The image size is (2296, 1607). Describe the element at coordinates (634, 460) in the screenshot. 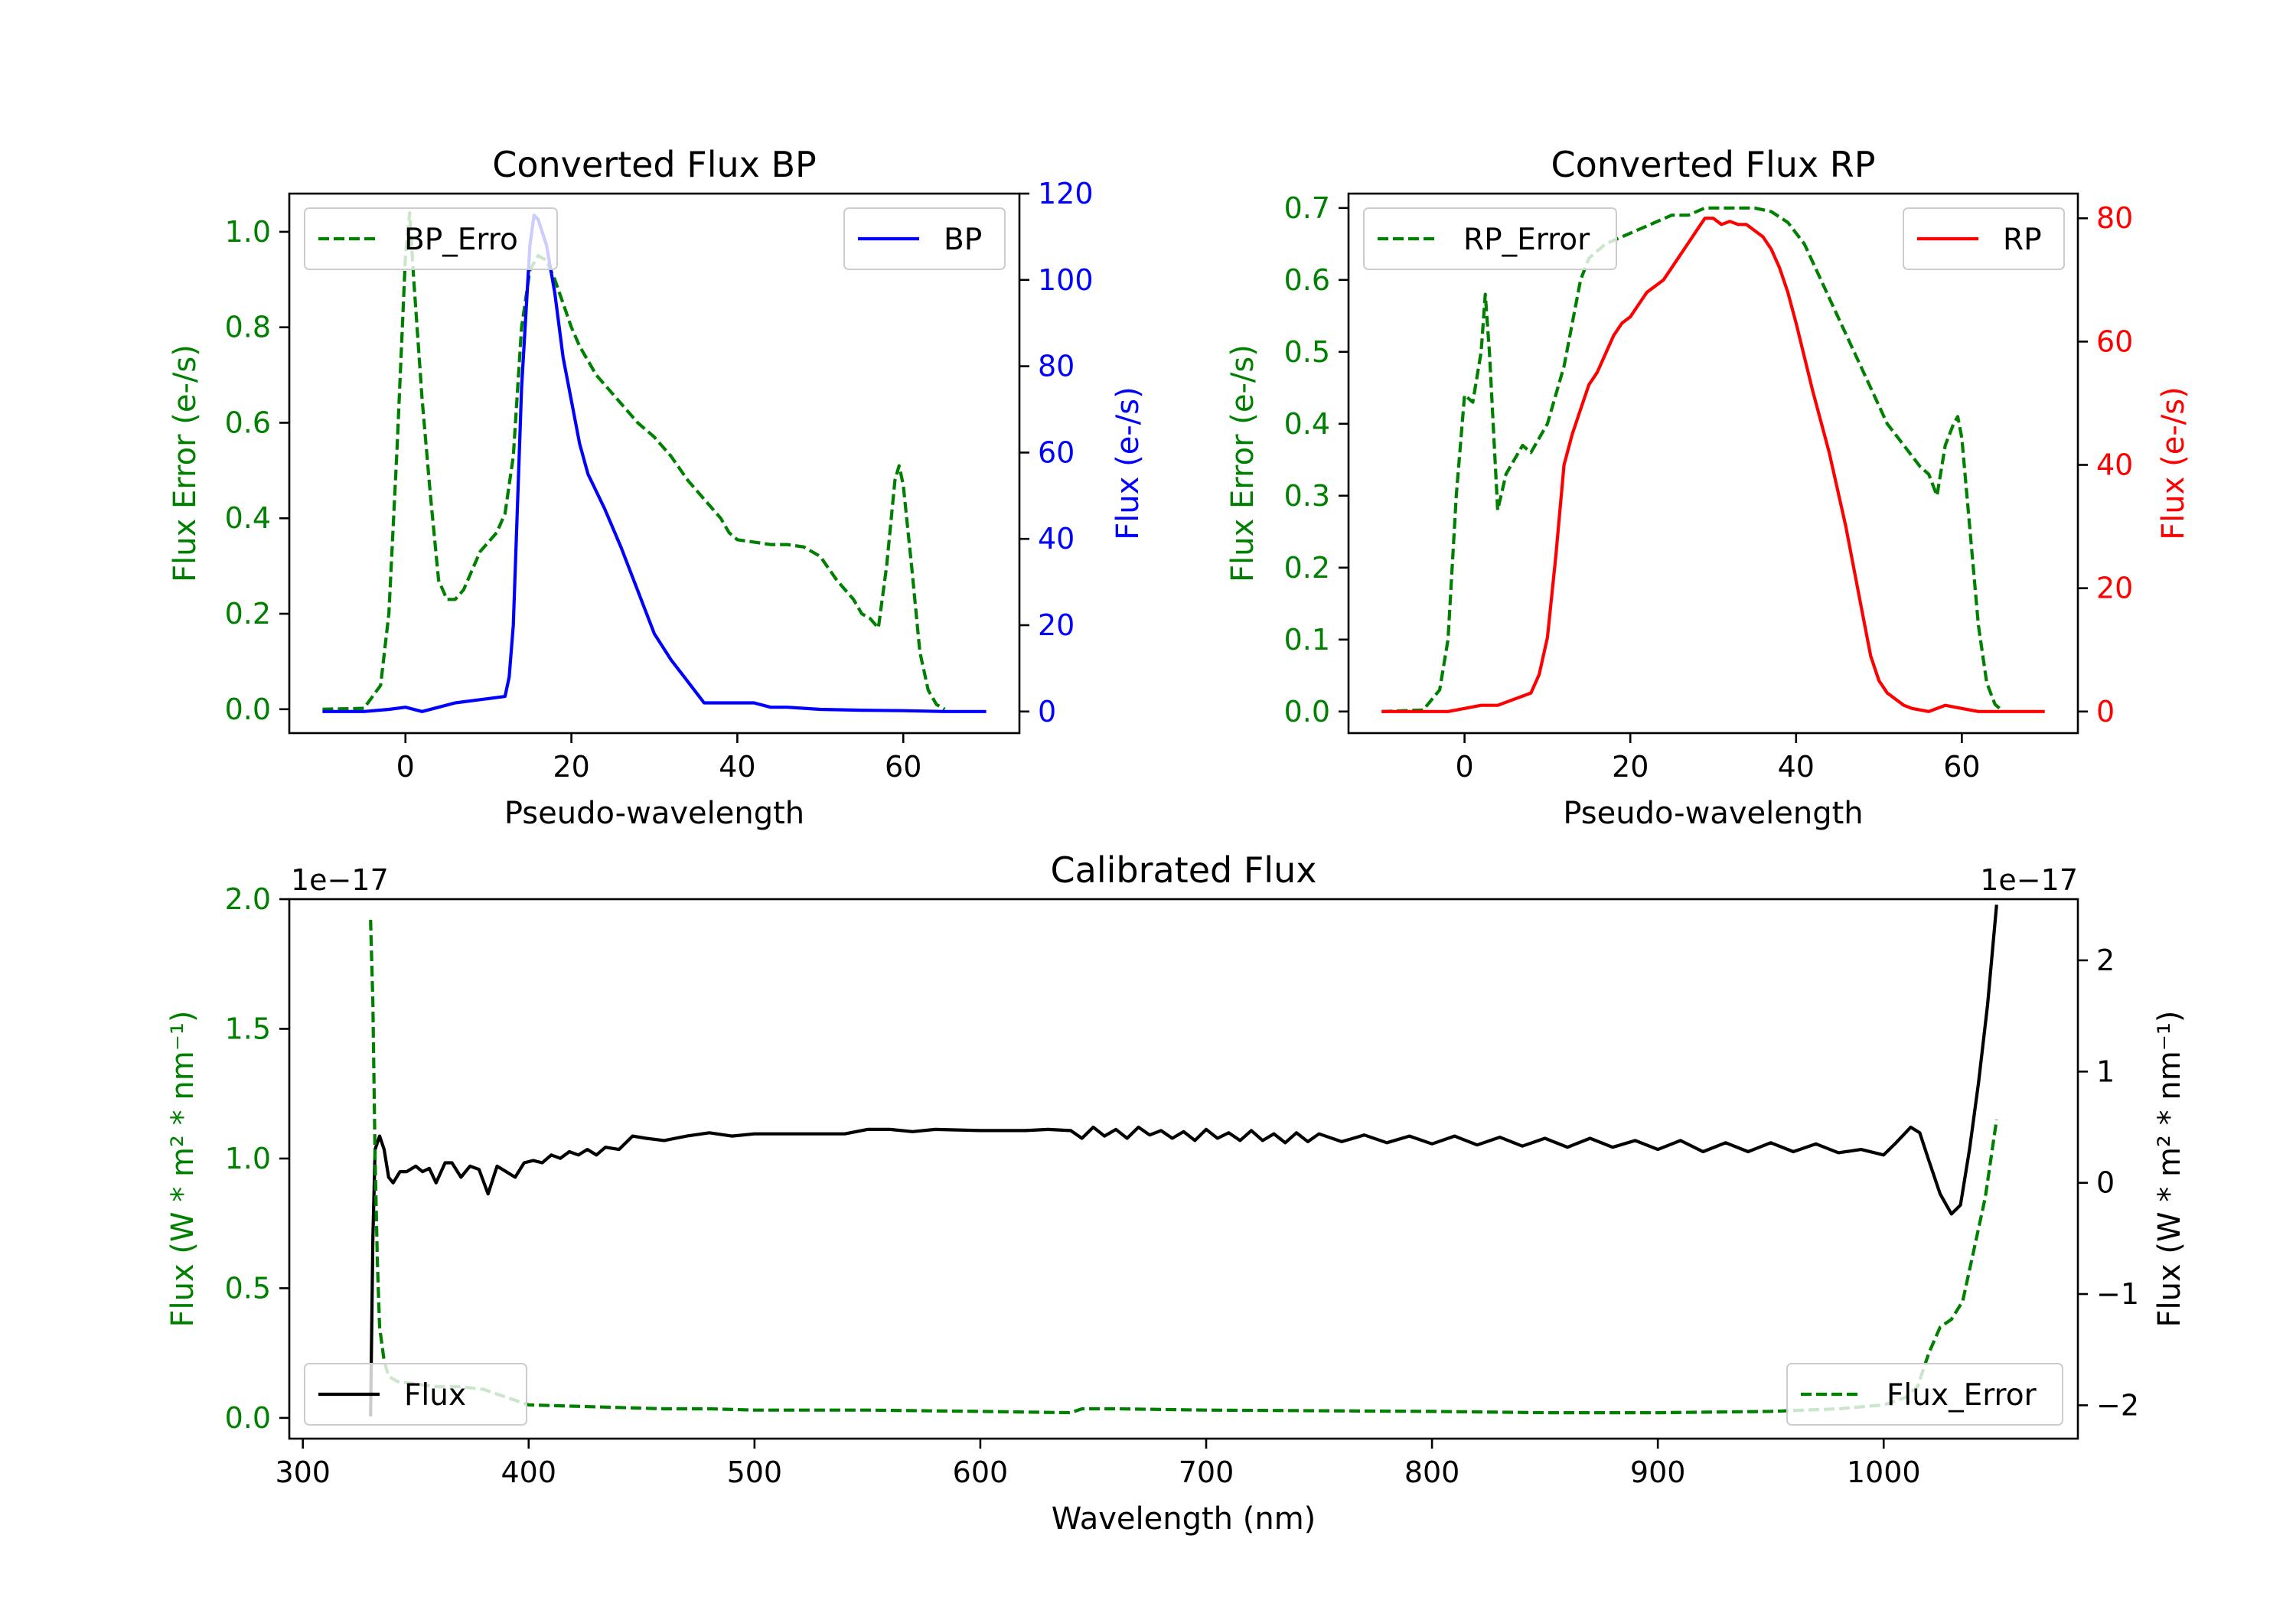

I see `p1-series-bp-error-line` at that location.